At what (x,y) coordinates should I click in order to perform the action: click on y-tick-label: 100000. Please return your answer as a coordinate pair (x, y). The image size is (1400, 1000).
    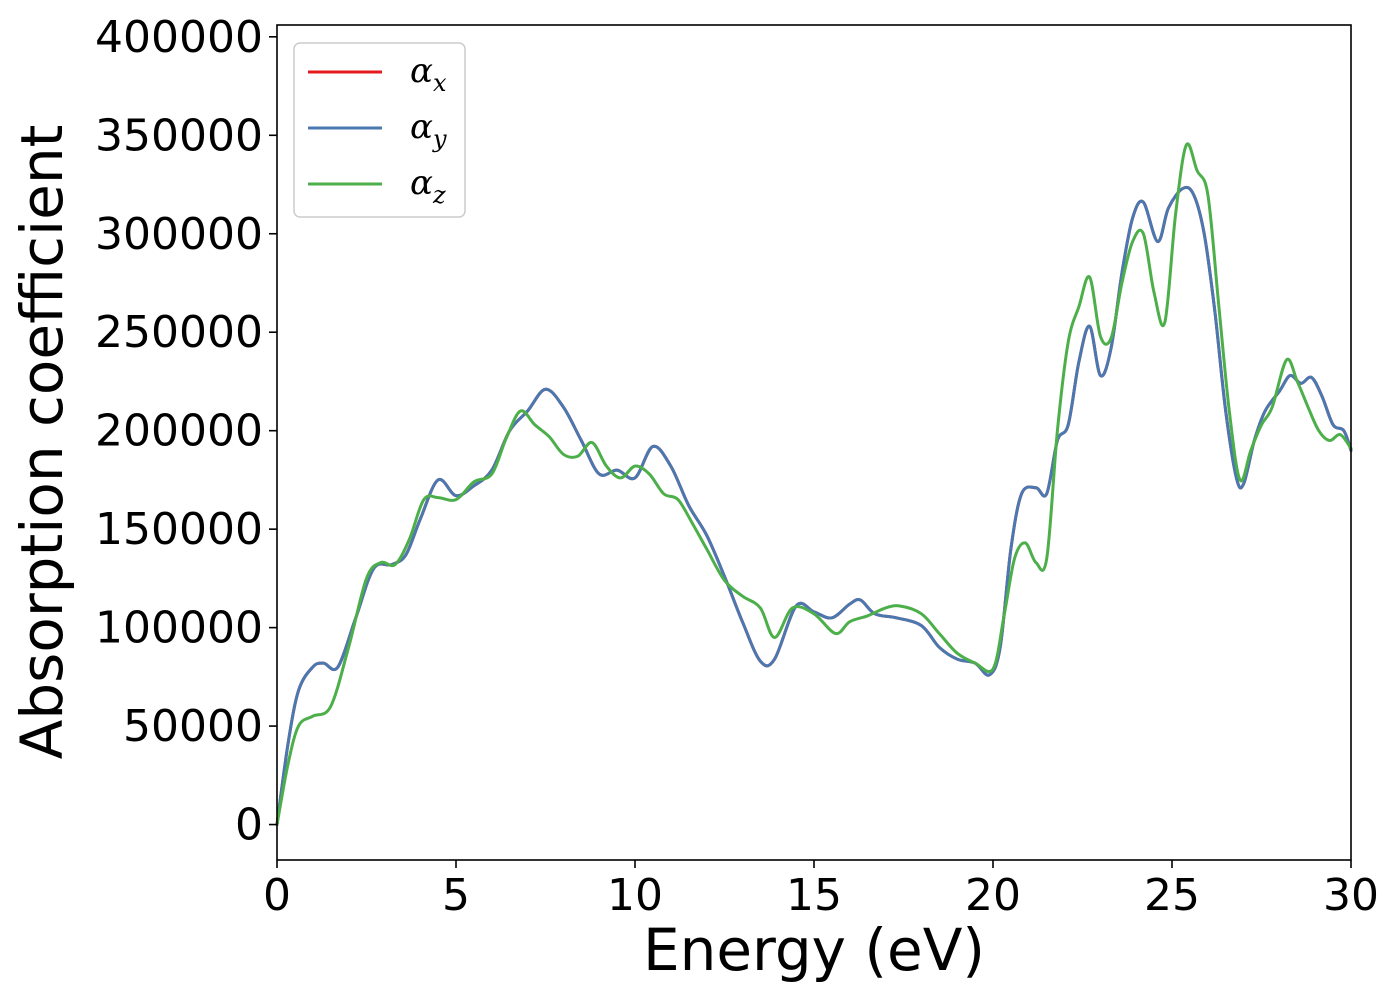
    Looking at the image, I should click on (179, 628).